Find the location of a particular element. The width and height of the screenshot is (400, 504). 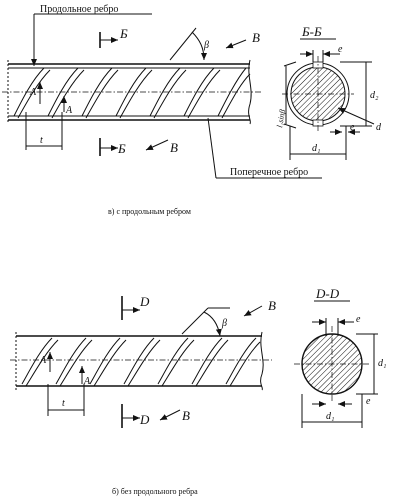

view-a-label-1: A is located at coordinates (33, 92).